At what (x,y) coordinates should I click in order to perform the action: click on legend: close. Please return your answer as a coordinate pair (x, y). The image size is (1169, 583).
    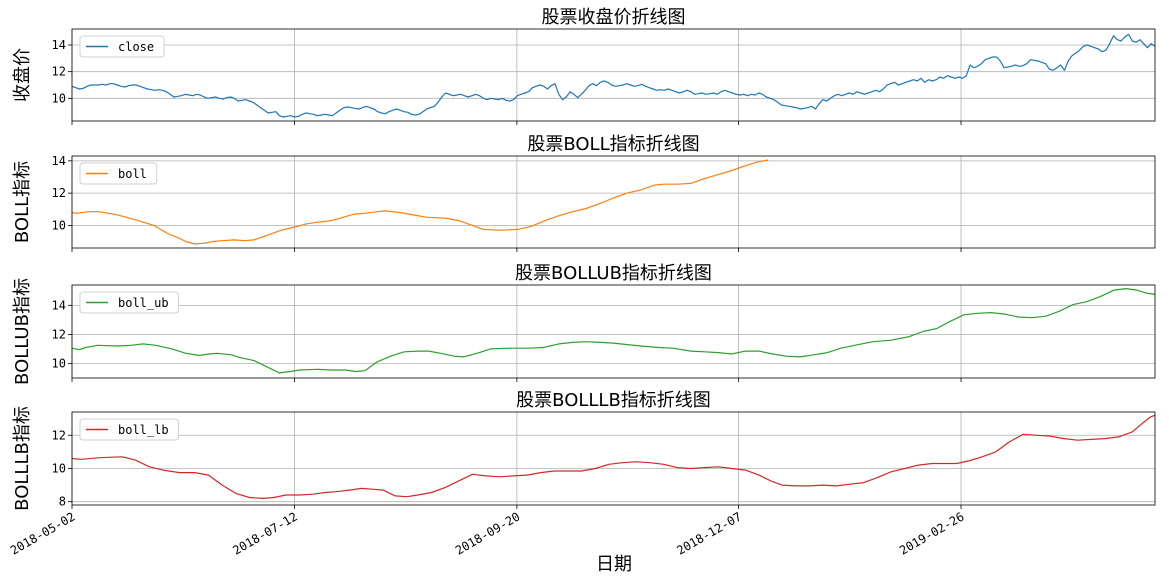
    Looking at the image, I should click on (122, 46).